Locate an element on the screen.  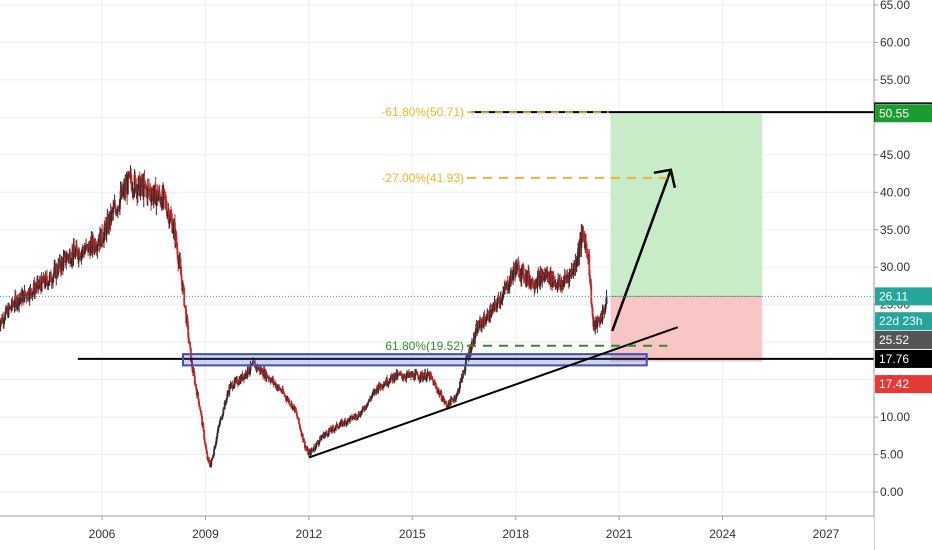
price-tag-label: 50.55 is located at coordinates (894, 113).